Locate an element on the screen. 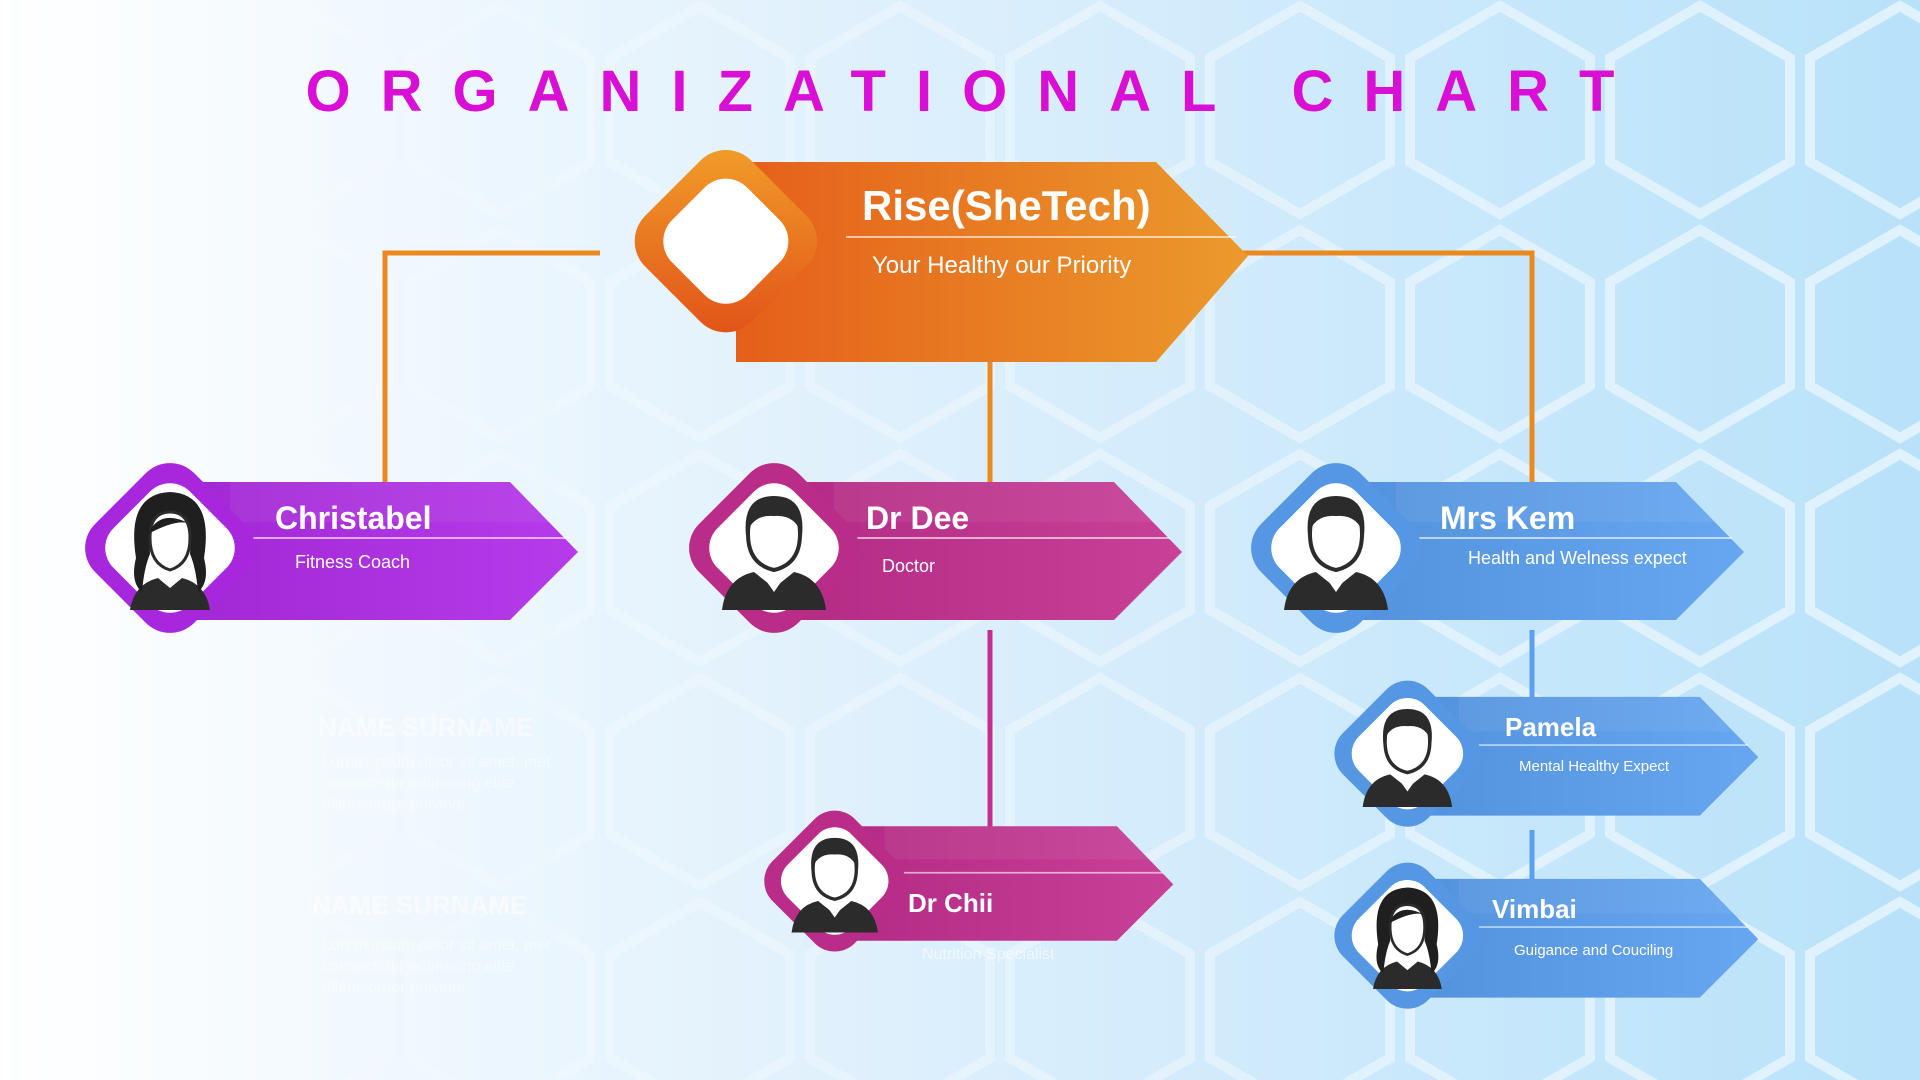 The width and height of the screenshot is (1920, 1080). member-node-pamela: Pamela Mental Healthy Expect is located at coordinates (1545, 759).